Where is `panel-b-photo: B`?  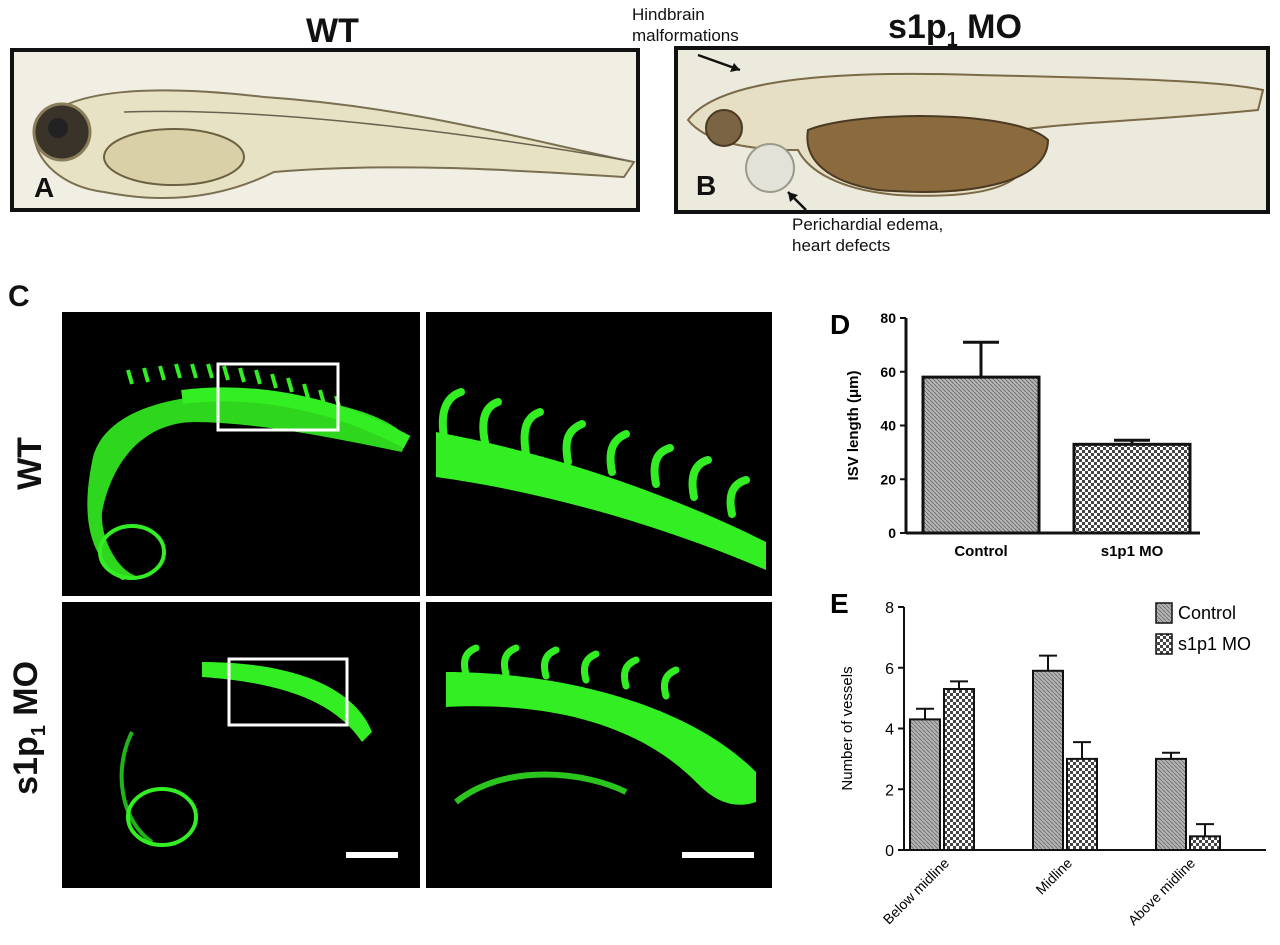
panel-b-photo: B is located at coordinates (972, 130).